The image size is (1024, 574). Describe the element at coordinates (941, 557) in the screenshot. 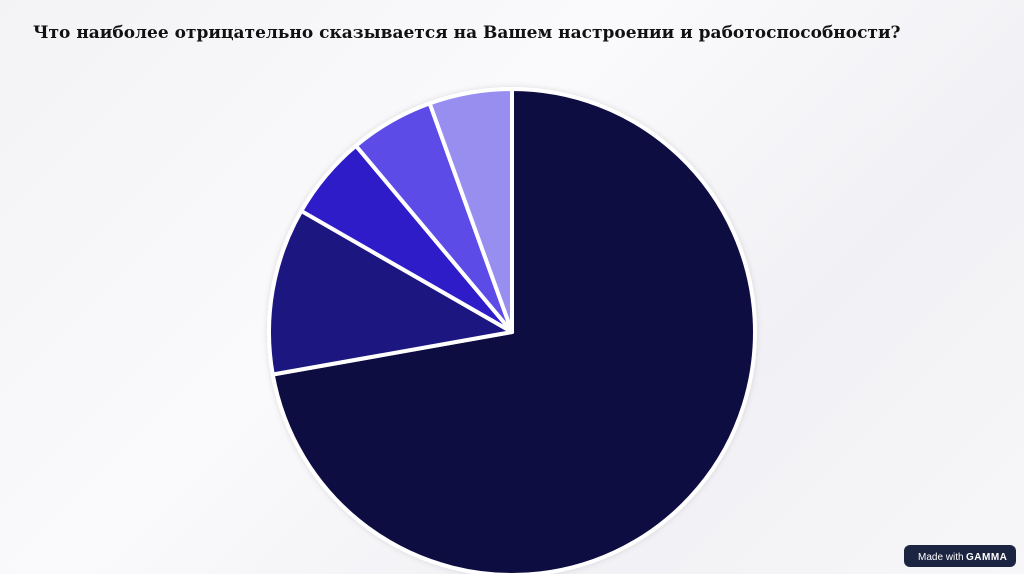

I see `badge-text: Made with` at that location.